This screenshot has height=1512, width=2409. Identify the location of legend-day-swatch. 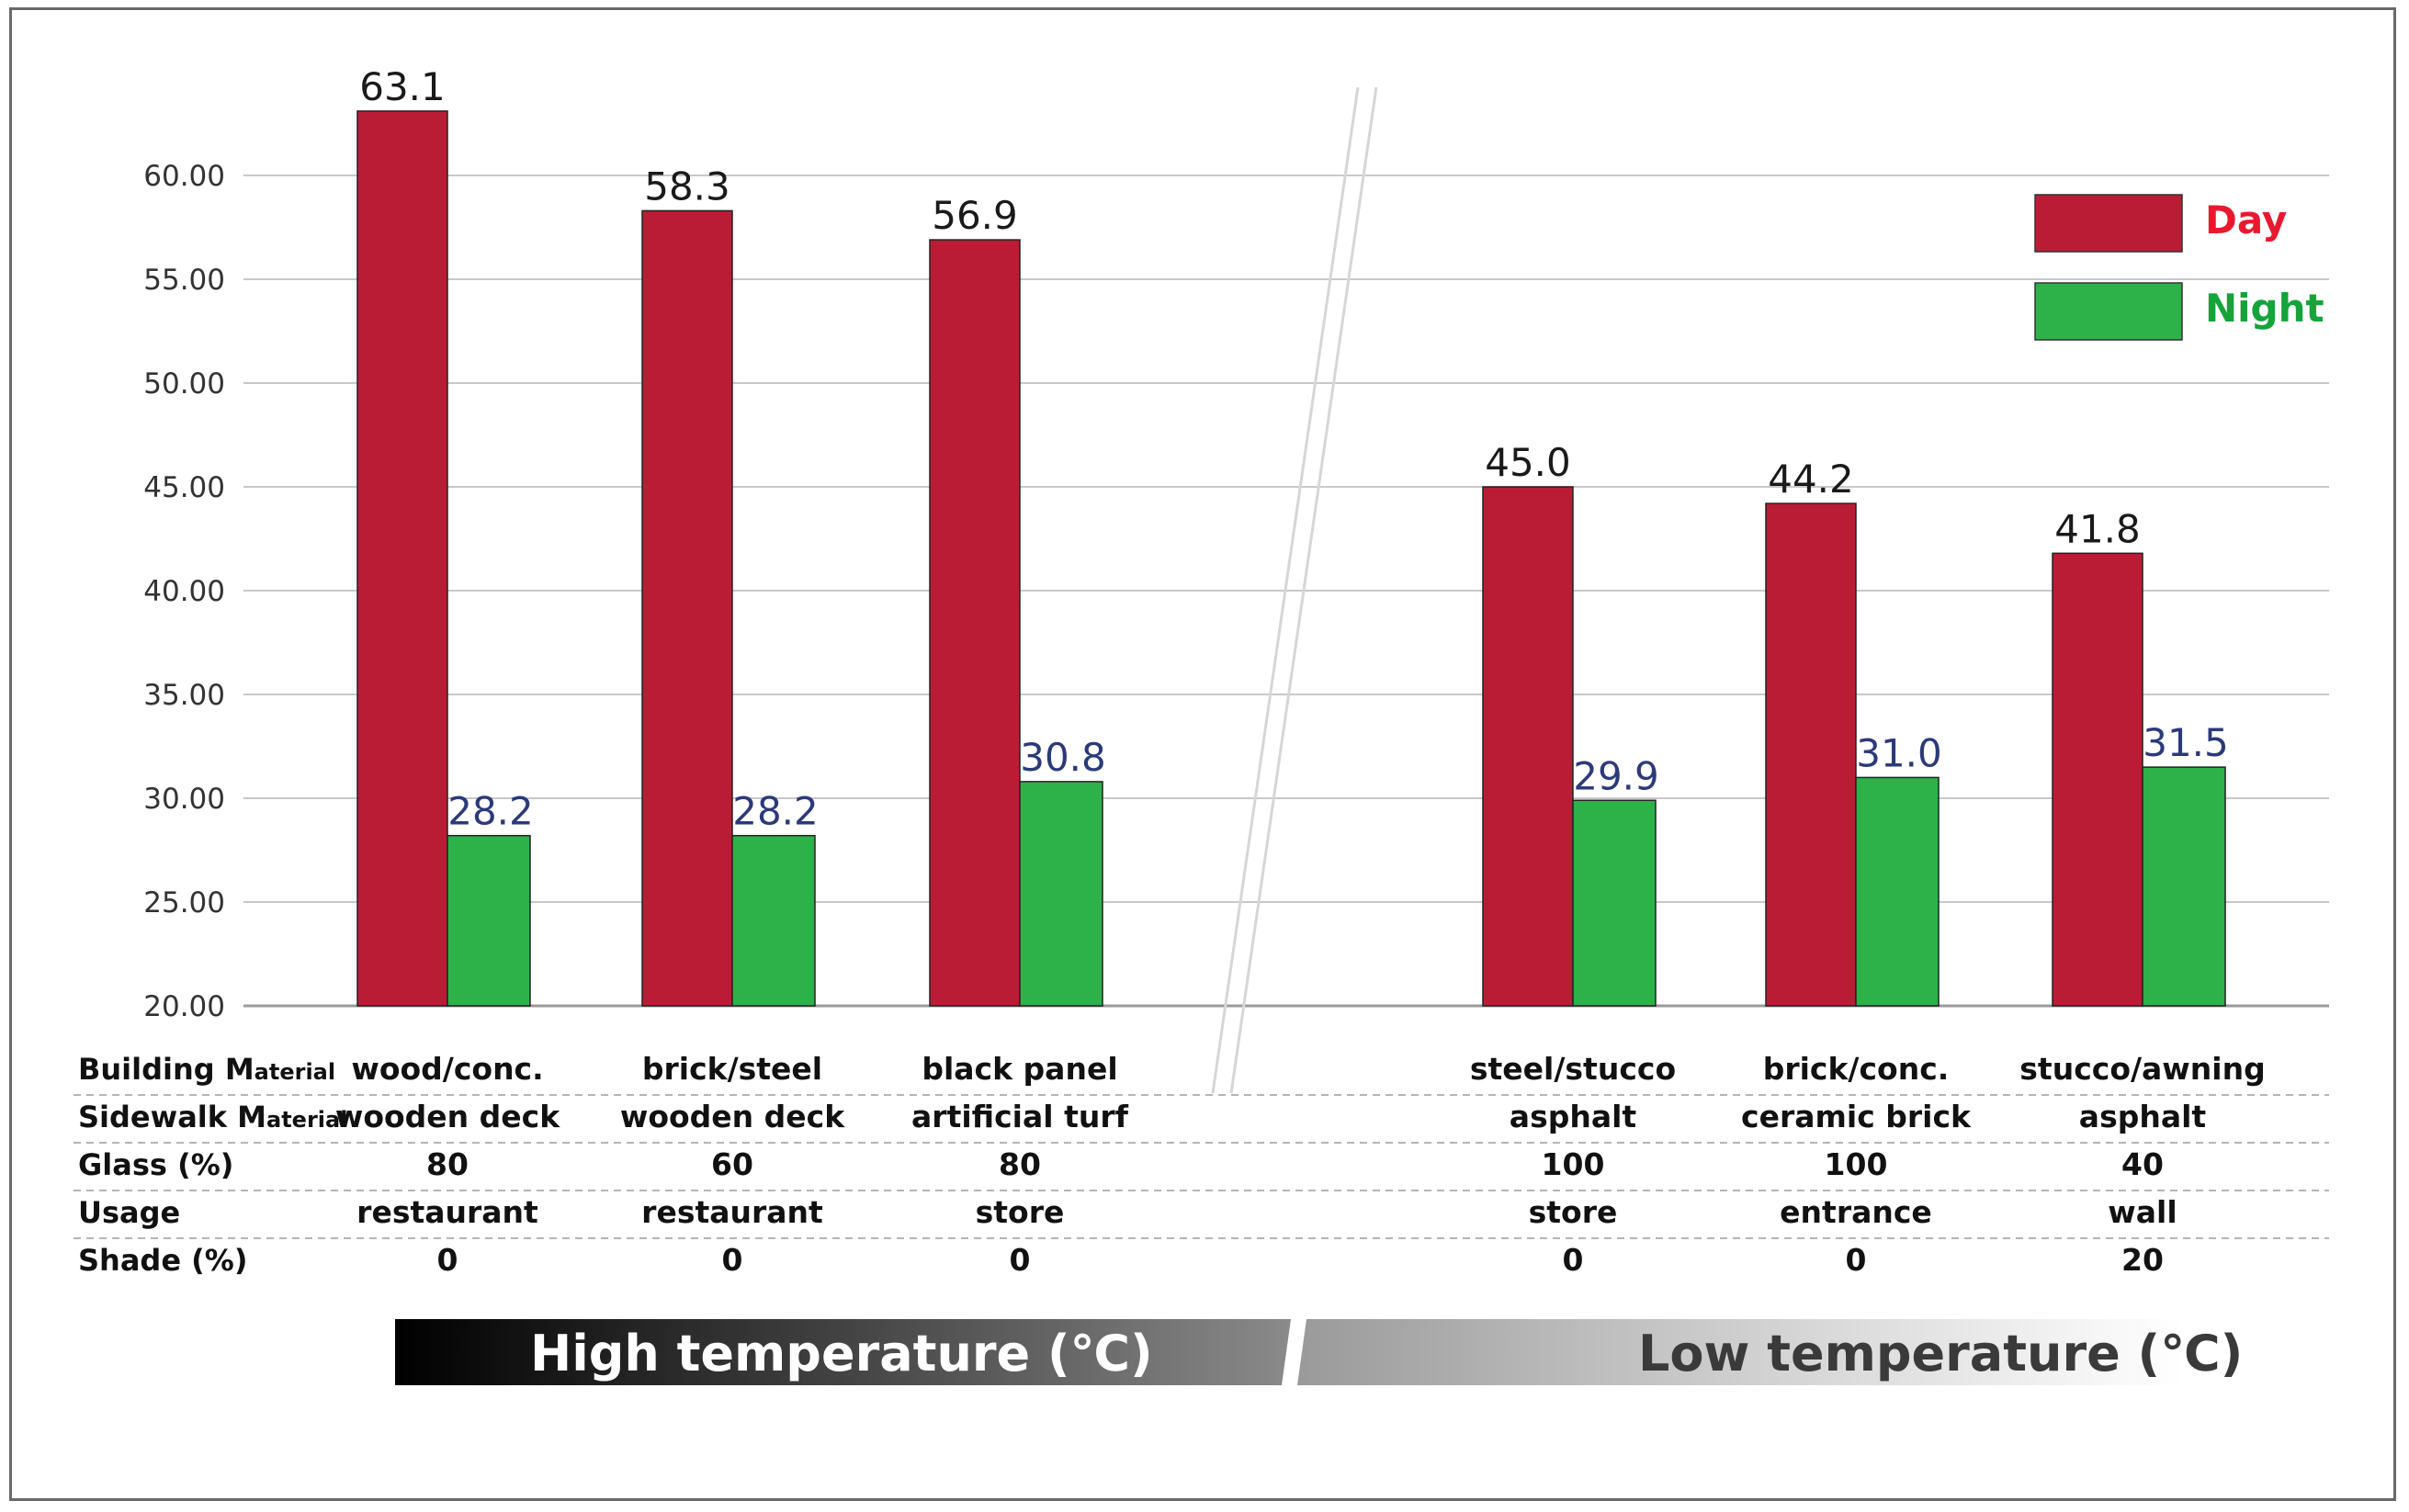
(2108, 223).